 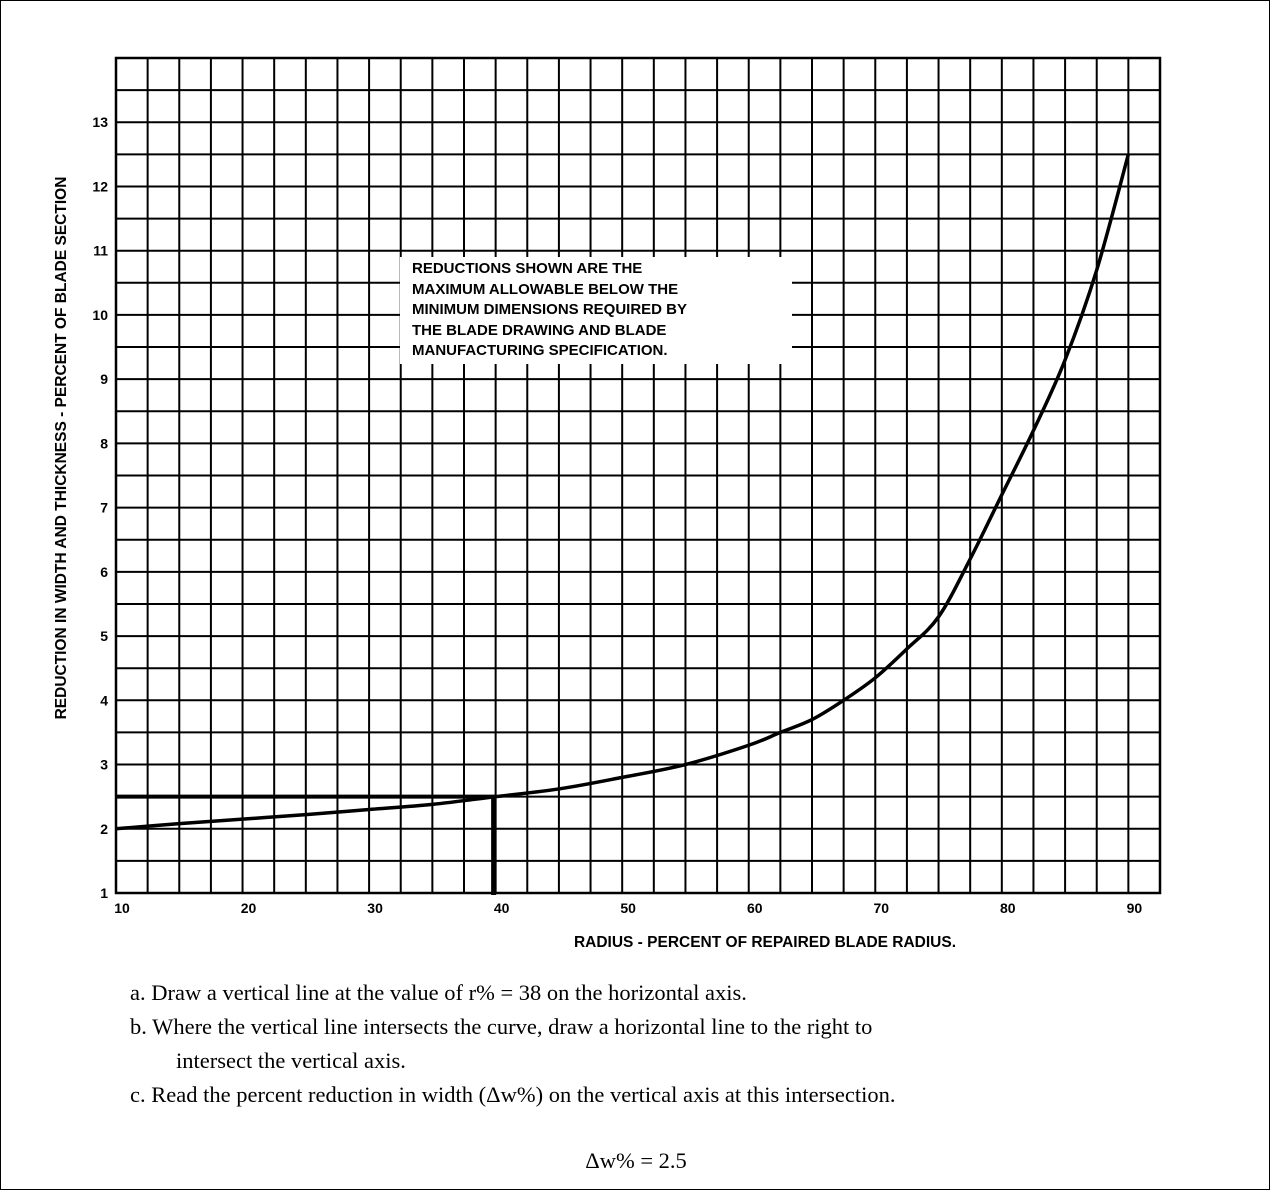 What do you see at coordinates (249, 908) in the screenshot?
I see `x-tick-label: 20` at bounding box center [249, 908].